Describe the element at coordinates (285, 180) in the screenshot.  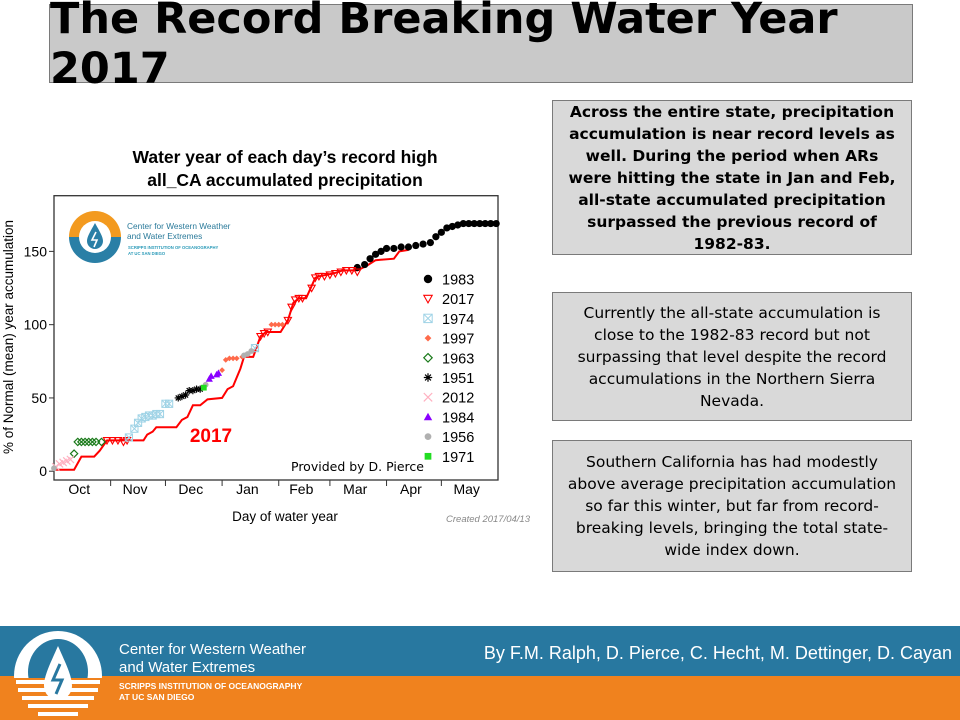
I see `chart-title-line2: all_CA accumulated precipitation` at that location.